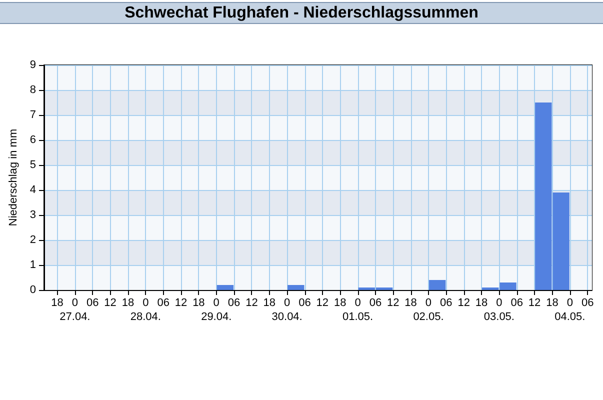 The width and height of the screenshot is (603, 400). Describe the element at coordinates (33, 165) in the screenshot. I see `y-tick-label: 5` at that location.